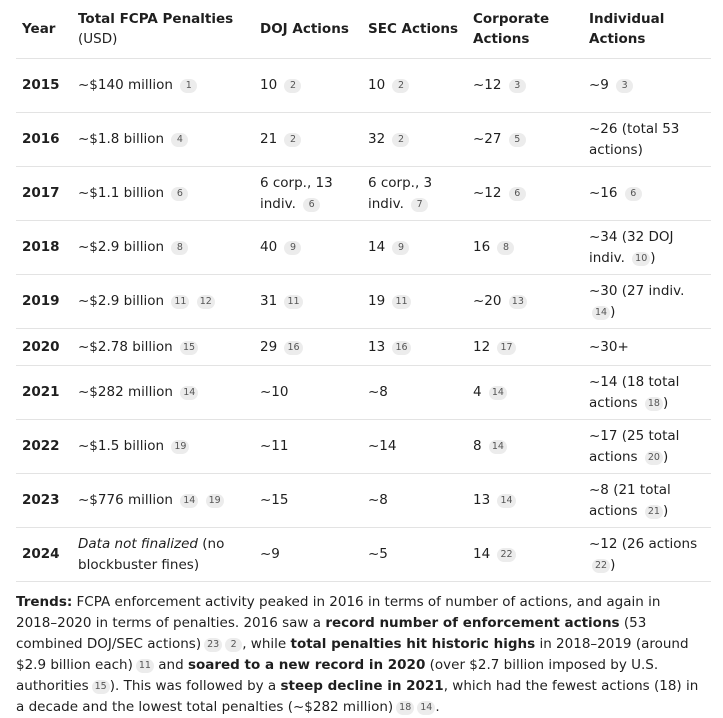 This screenshot has height=718, width=723. What do you see at coordinates (414, 447) in the screenshot?
I see `cell-sec: ~14` at bounding box center [414, 447].